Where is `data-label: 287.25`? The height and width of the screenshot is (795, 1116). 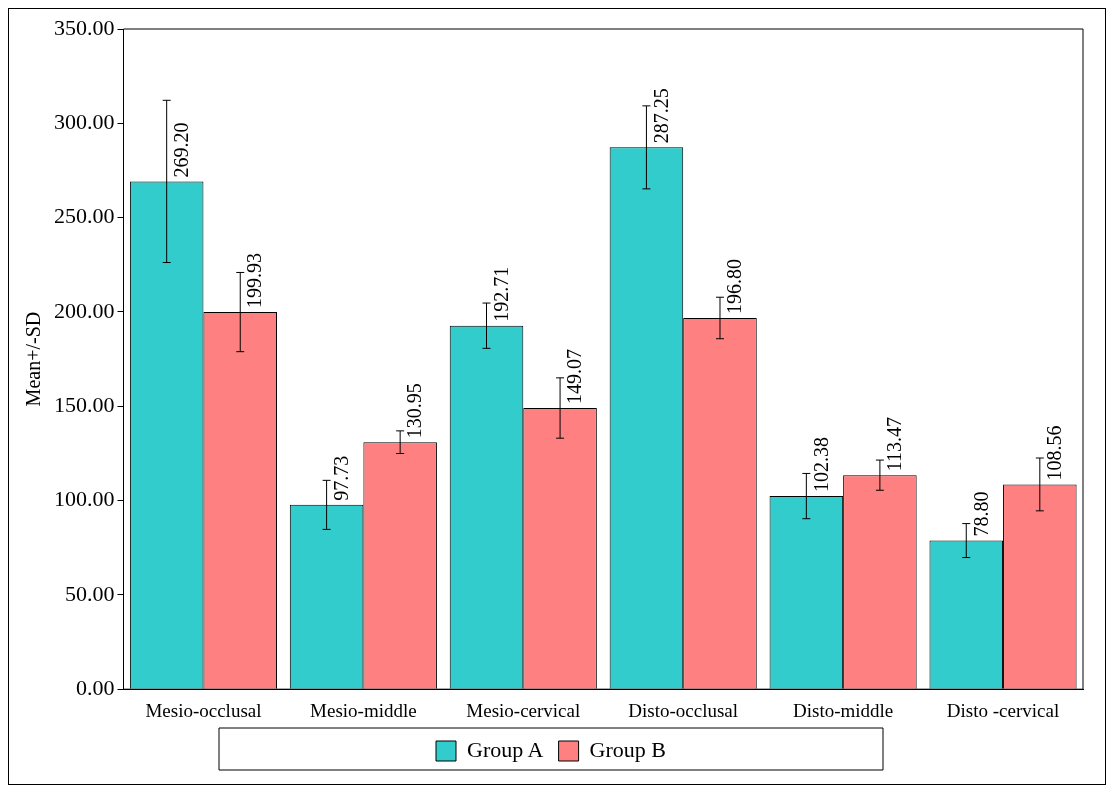
data-label: 287.25 is located at coordinates (660, 116).